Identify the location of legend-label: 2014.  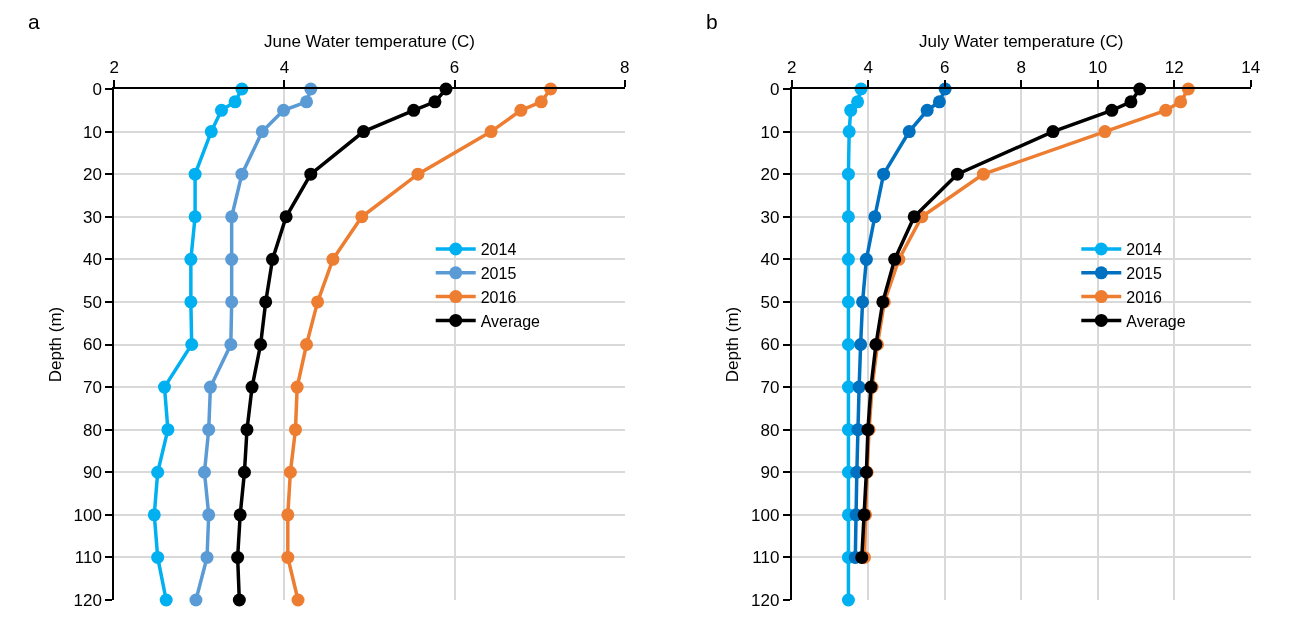
(1144, 250).